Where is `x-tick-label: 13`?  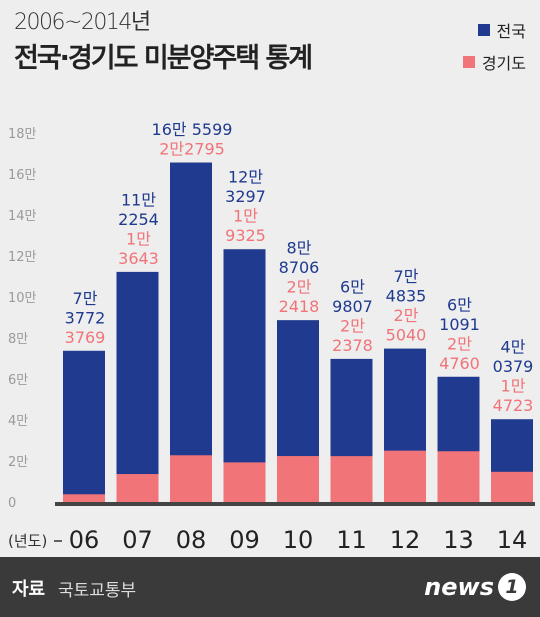
x-tick-label: 13 is located at coordinates (458, 540).